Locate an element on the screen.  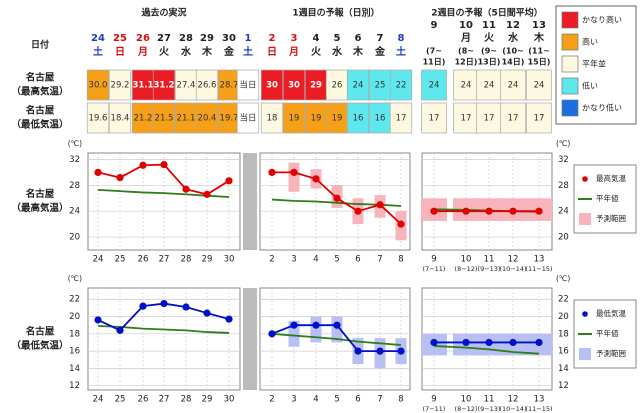
cell-value: 16 is located at coordinates (358, 119).